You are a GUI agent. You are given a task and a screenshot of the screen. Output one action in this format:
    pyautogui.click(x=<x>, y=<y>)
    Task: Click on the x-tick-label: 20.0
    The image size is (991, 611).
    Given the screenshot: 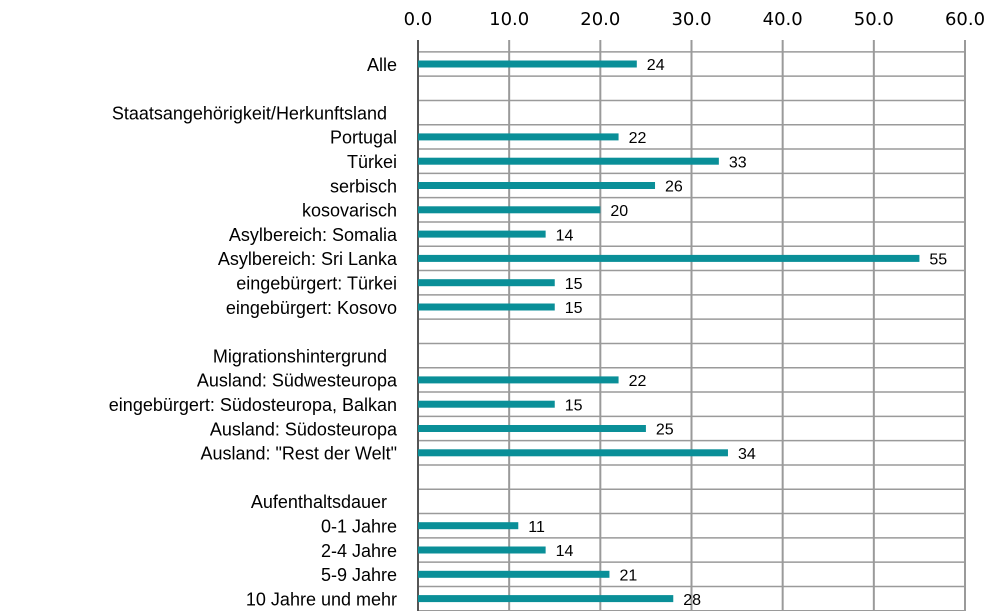 What is the action you would take?
    pyautogui.click(x=600, y=19)
    